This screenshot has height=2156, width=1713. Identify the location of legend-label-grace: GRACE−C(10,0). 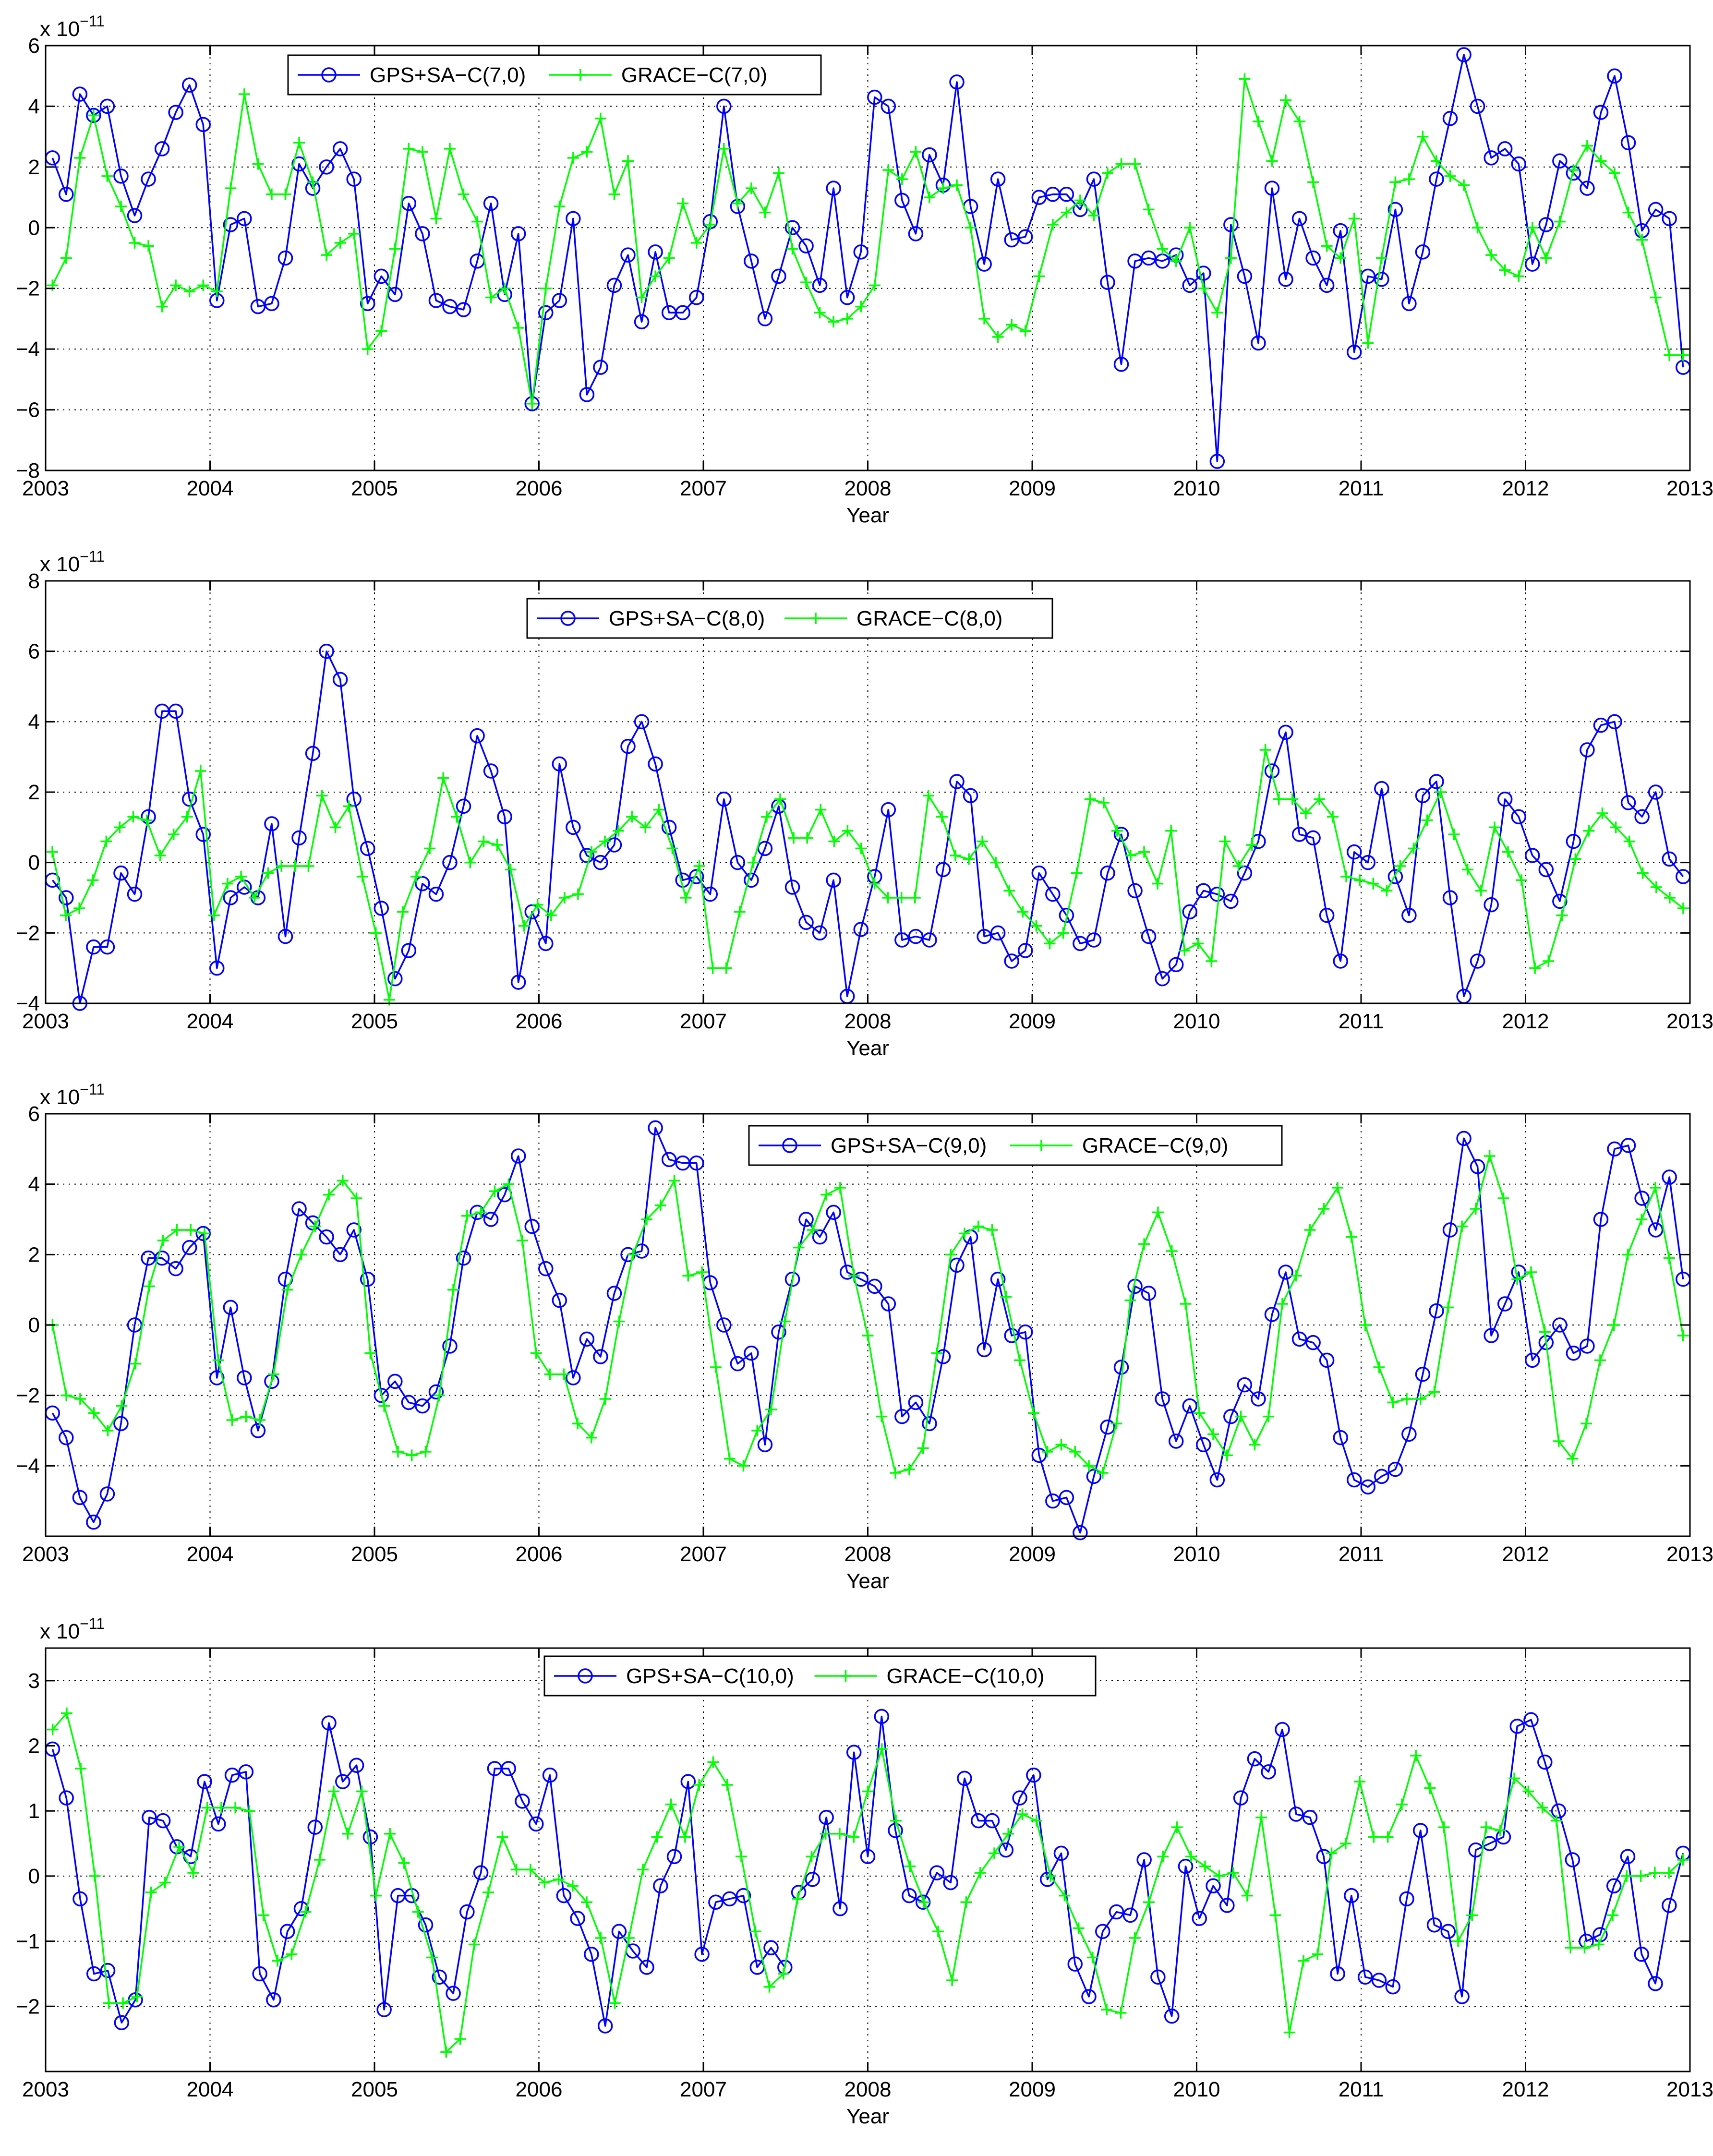
(966, 1676).